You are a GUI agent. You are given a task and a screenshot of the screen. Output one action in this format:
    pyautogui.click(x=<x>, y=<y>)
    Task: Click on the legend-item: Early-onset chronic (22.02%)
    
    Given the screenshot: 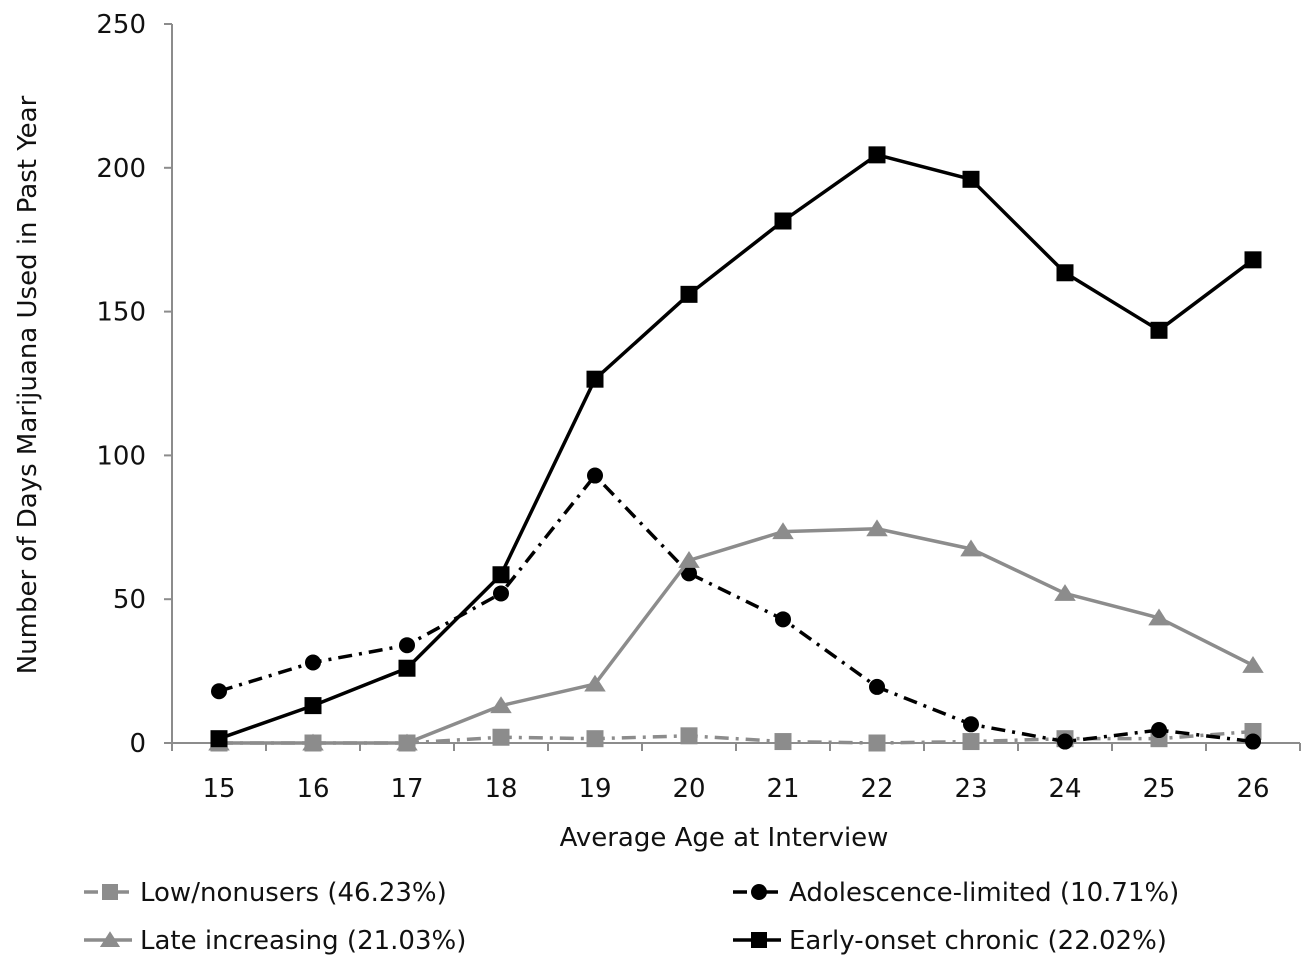 What is the action you would take?
    pyautogui.click(x=950, y=941)
    